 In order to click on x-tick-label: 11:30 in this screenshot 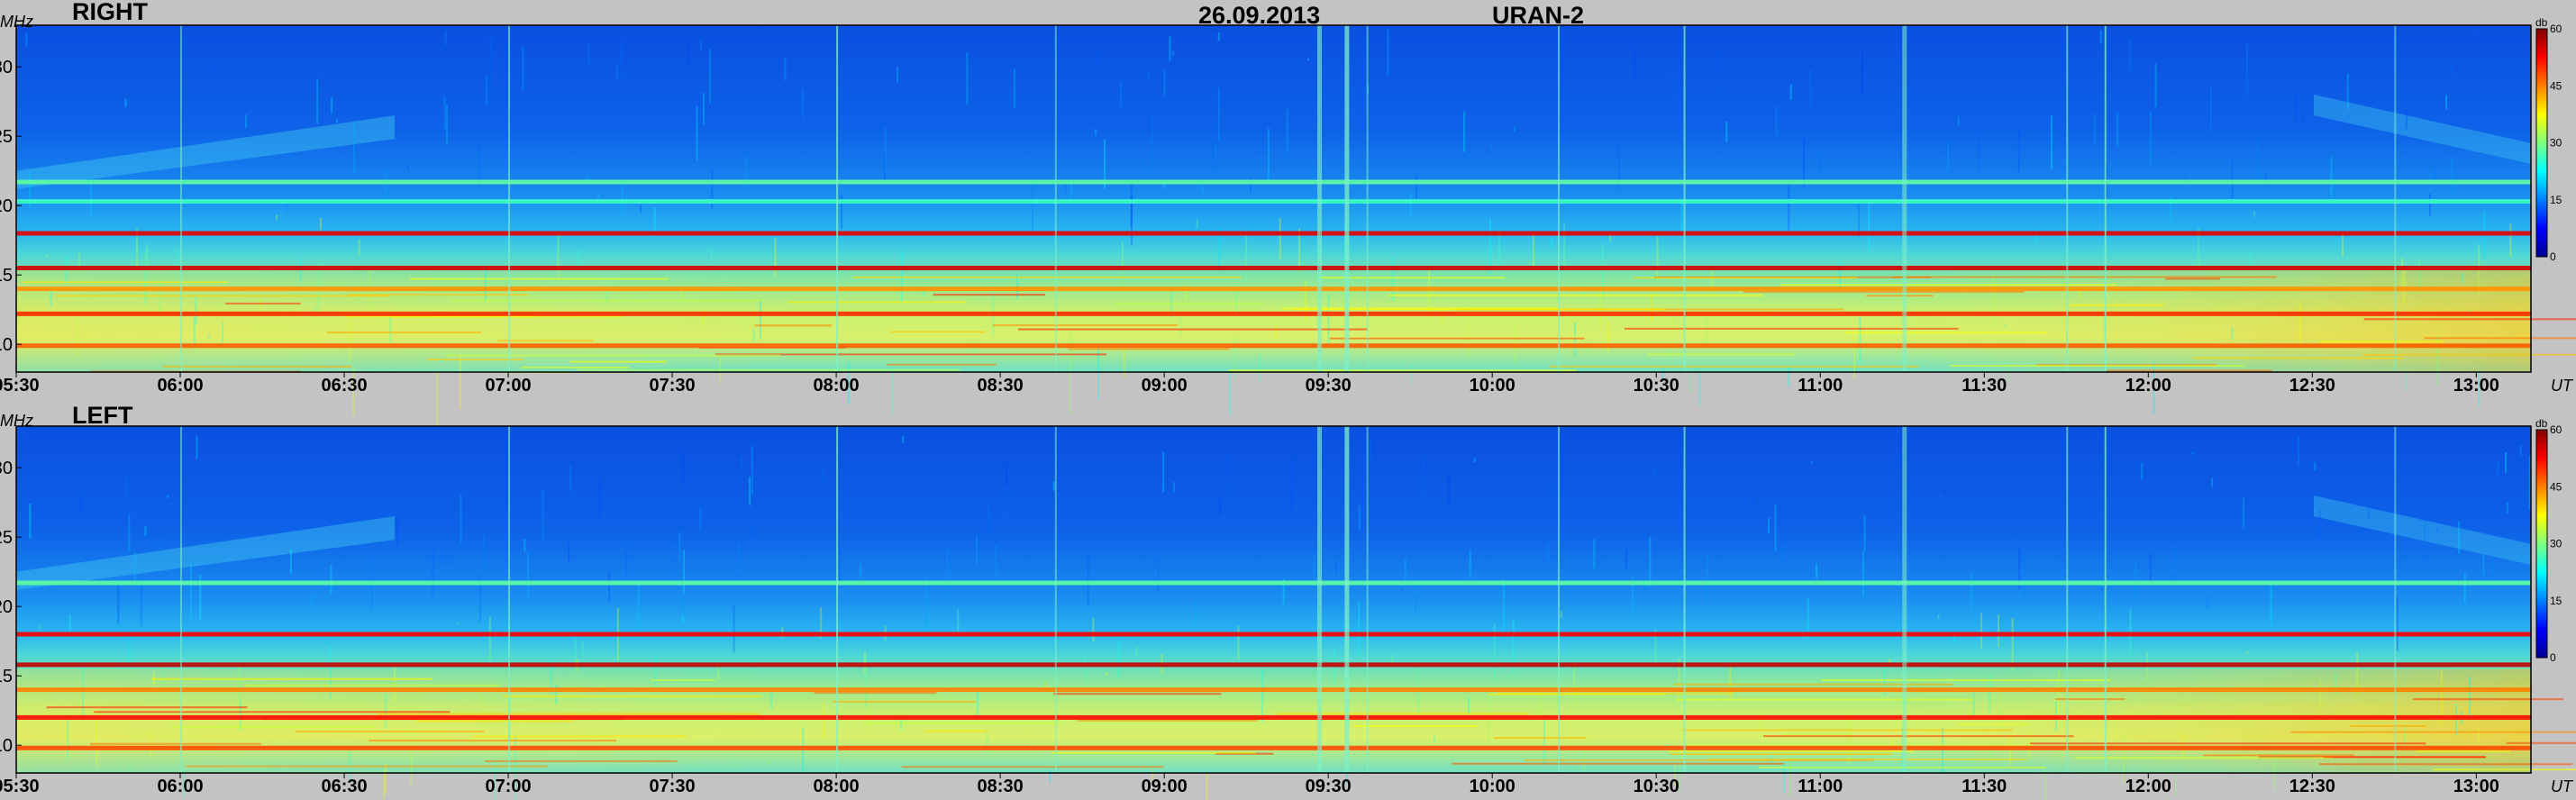, I will do `click(1984, 386)`.